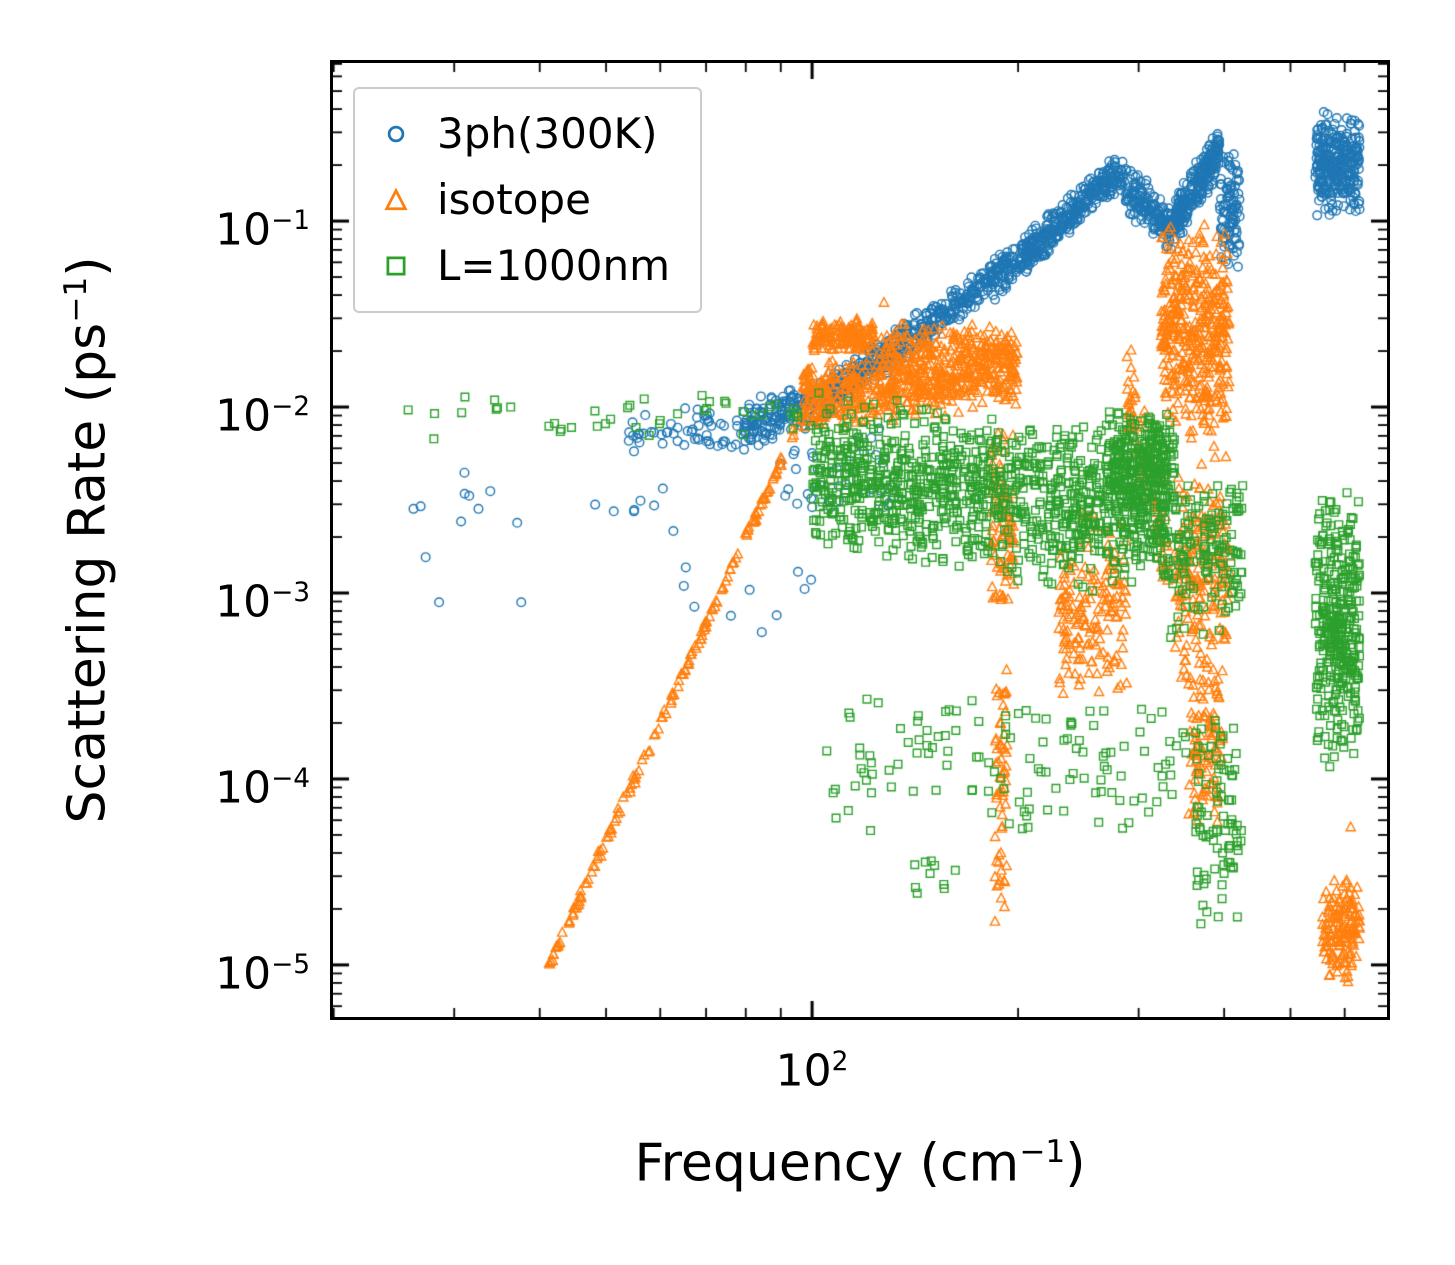 The image size is (1455, 1265). What do you see at coordinates (262, 416) in the screenshot?
I see `y-tick-label: 10⁻²` at bounding box center [262, 416].